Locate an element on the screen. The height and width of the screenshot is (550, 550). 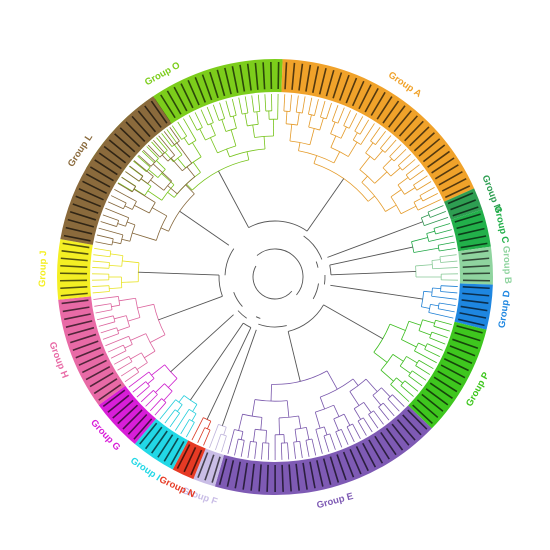
ring-segment-b is located at coordinates (475, 265).